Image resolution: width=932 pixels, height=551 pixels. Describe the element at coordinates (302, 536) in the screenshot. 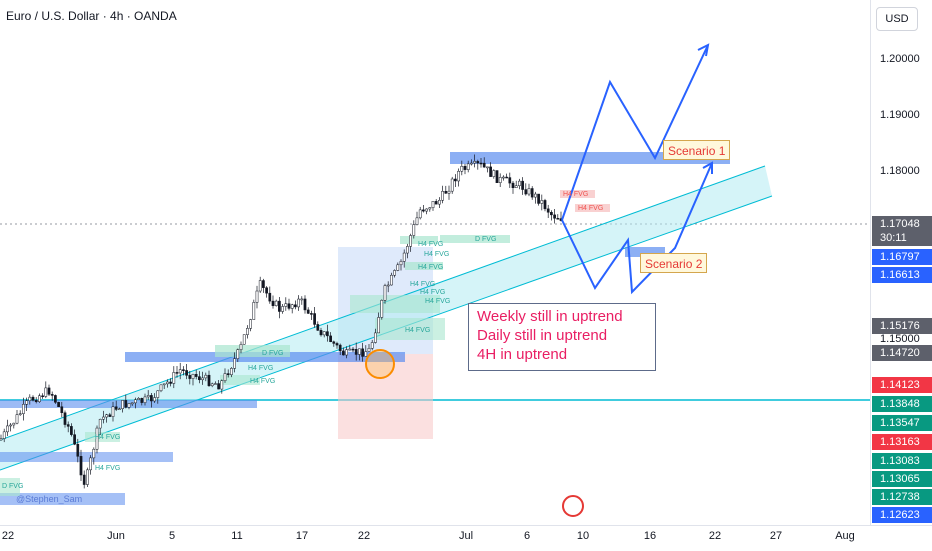

I see `time-tick: 17` at that location.